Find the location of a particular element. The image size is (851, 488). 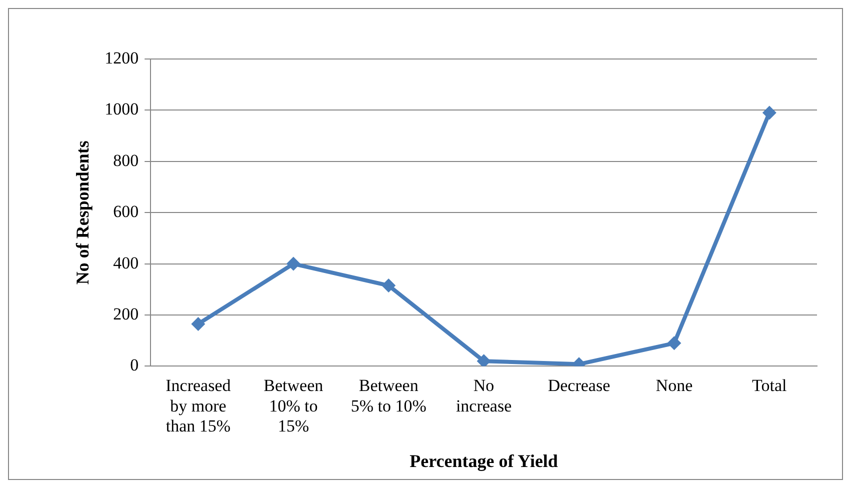

y-tick-label: 1200 is located at coordinates (121, 58).